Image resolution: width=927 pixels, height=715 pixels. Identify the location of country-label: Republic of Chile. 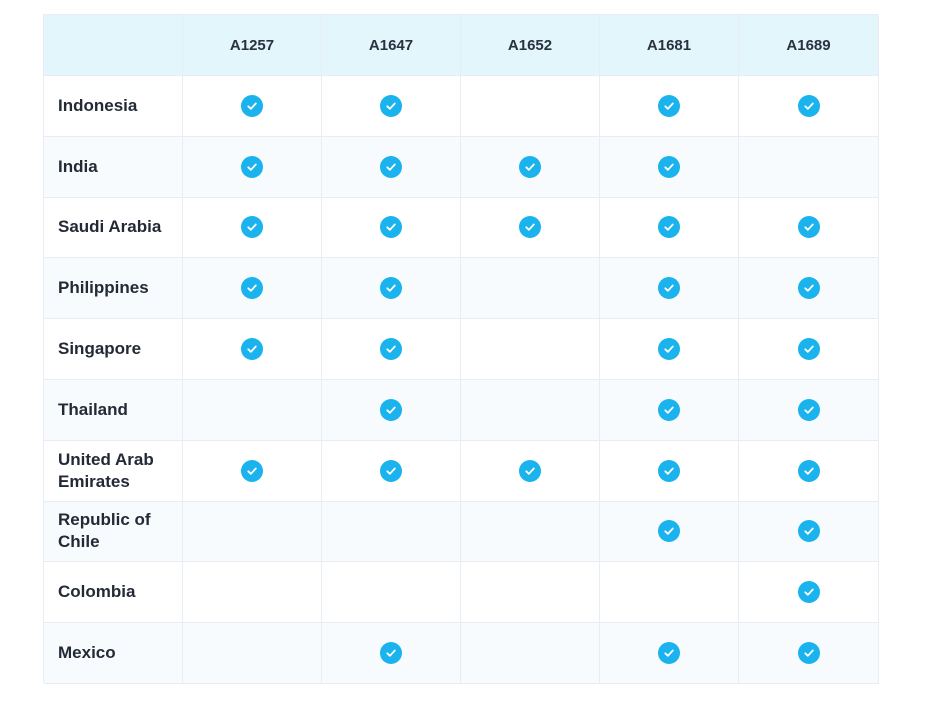
(104, 531).